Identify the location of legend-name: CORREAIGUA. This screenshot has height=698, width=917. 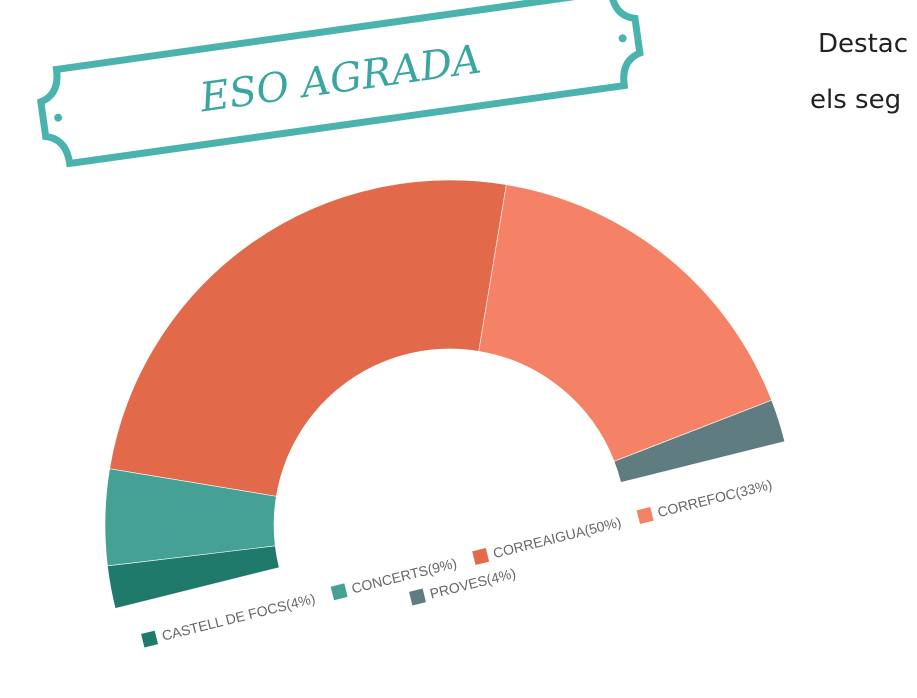
(539, 542).